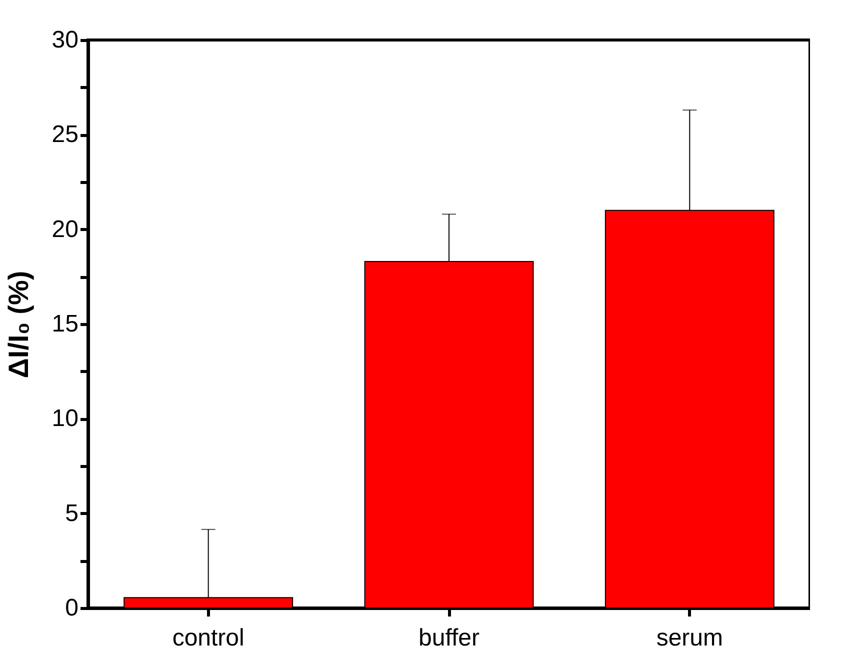 This screenshot has height=655, width=849. Describe the element at coordinates (208, 638) in the screenshot. I see `x-tick-label: control` at that location.